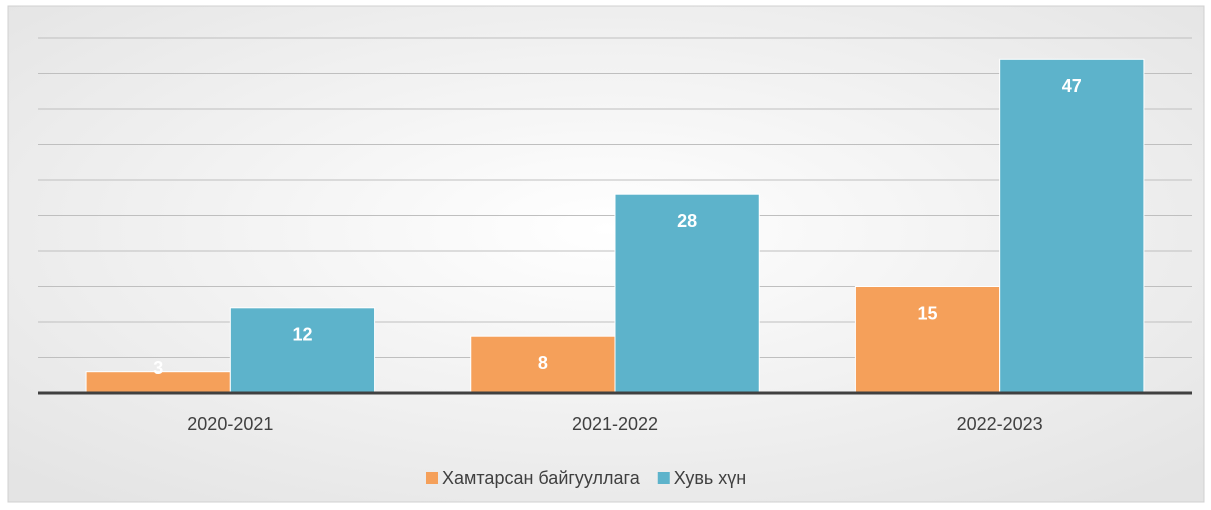 Image resolution: width=1211 pixels, height=510 pixels. Describe the element at coordinates (541, 478) in the screenshot. I see `legend-label: Хамтарсан байгууллага` at that location.